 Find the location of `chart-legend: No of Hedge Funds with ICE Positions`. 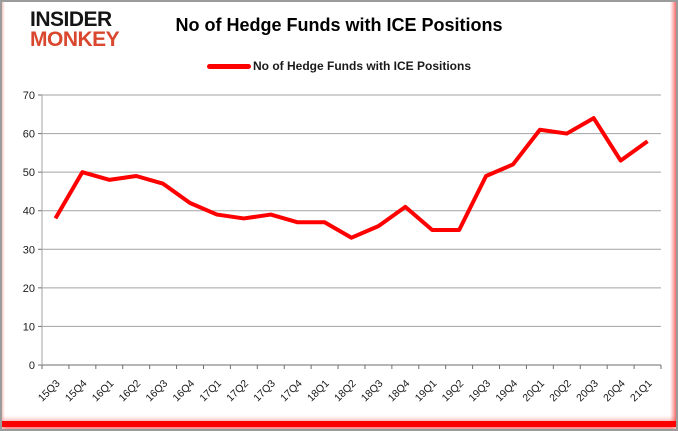

chart-legend: No of Hedge Funds with ICE Positions is located at coordinates (339, 66).